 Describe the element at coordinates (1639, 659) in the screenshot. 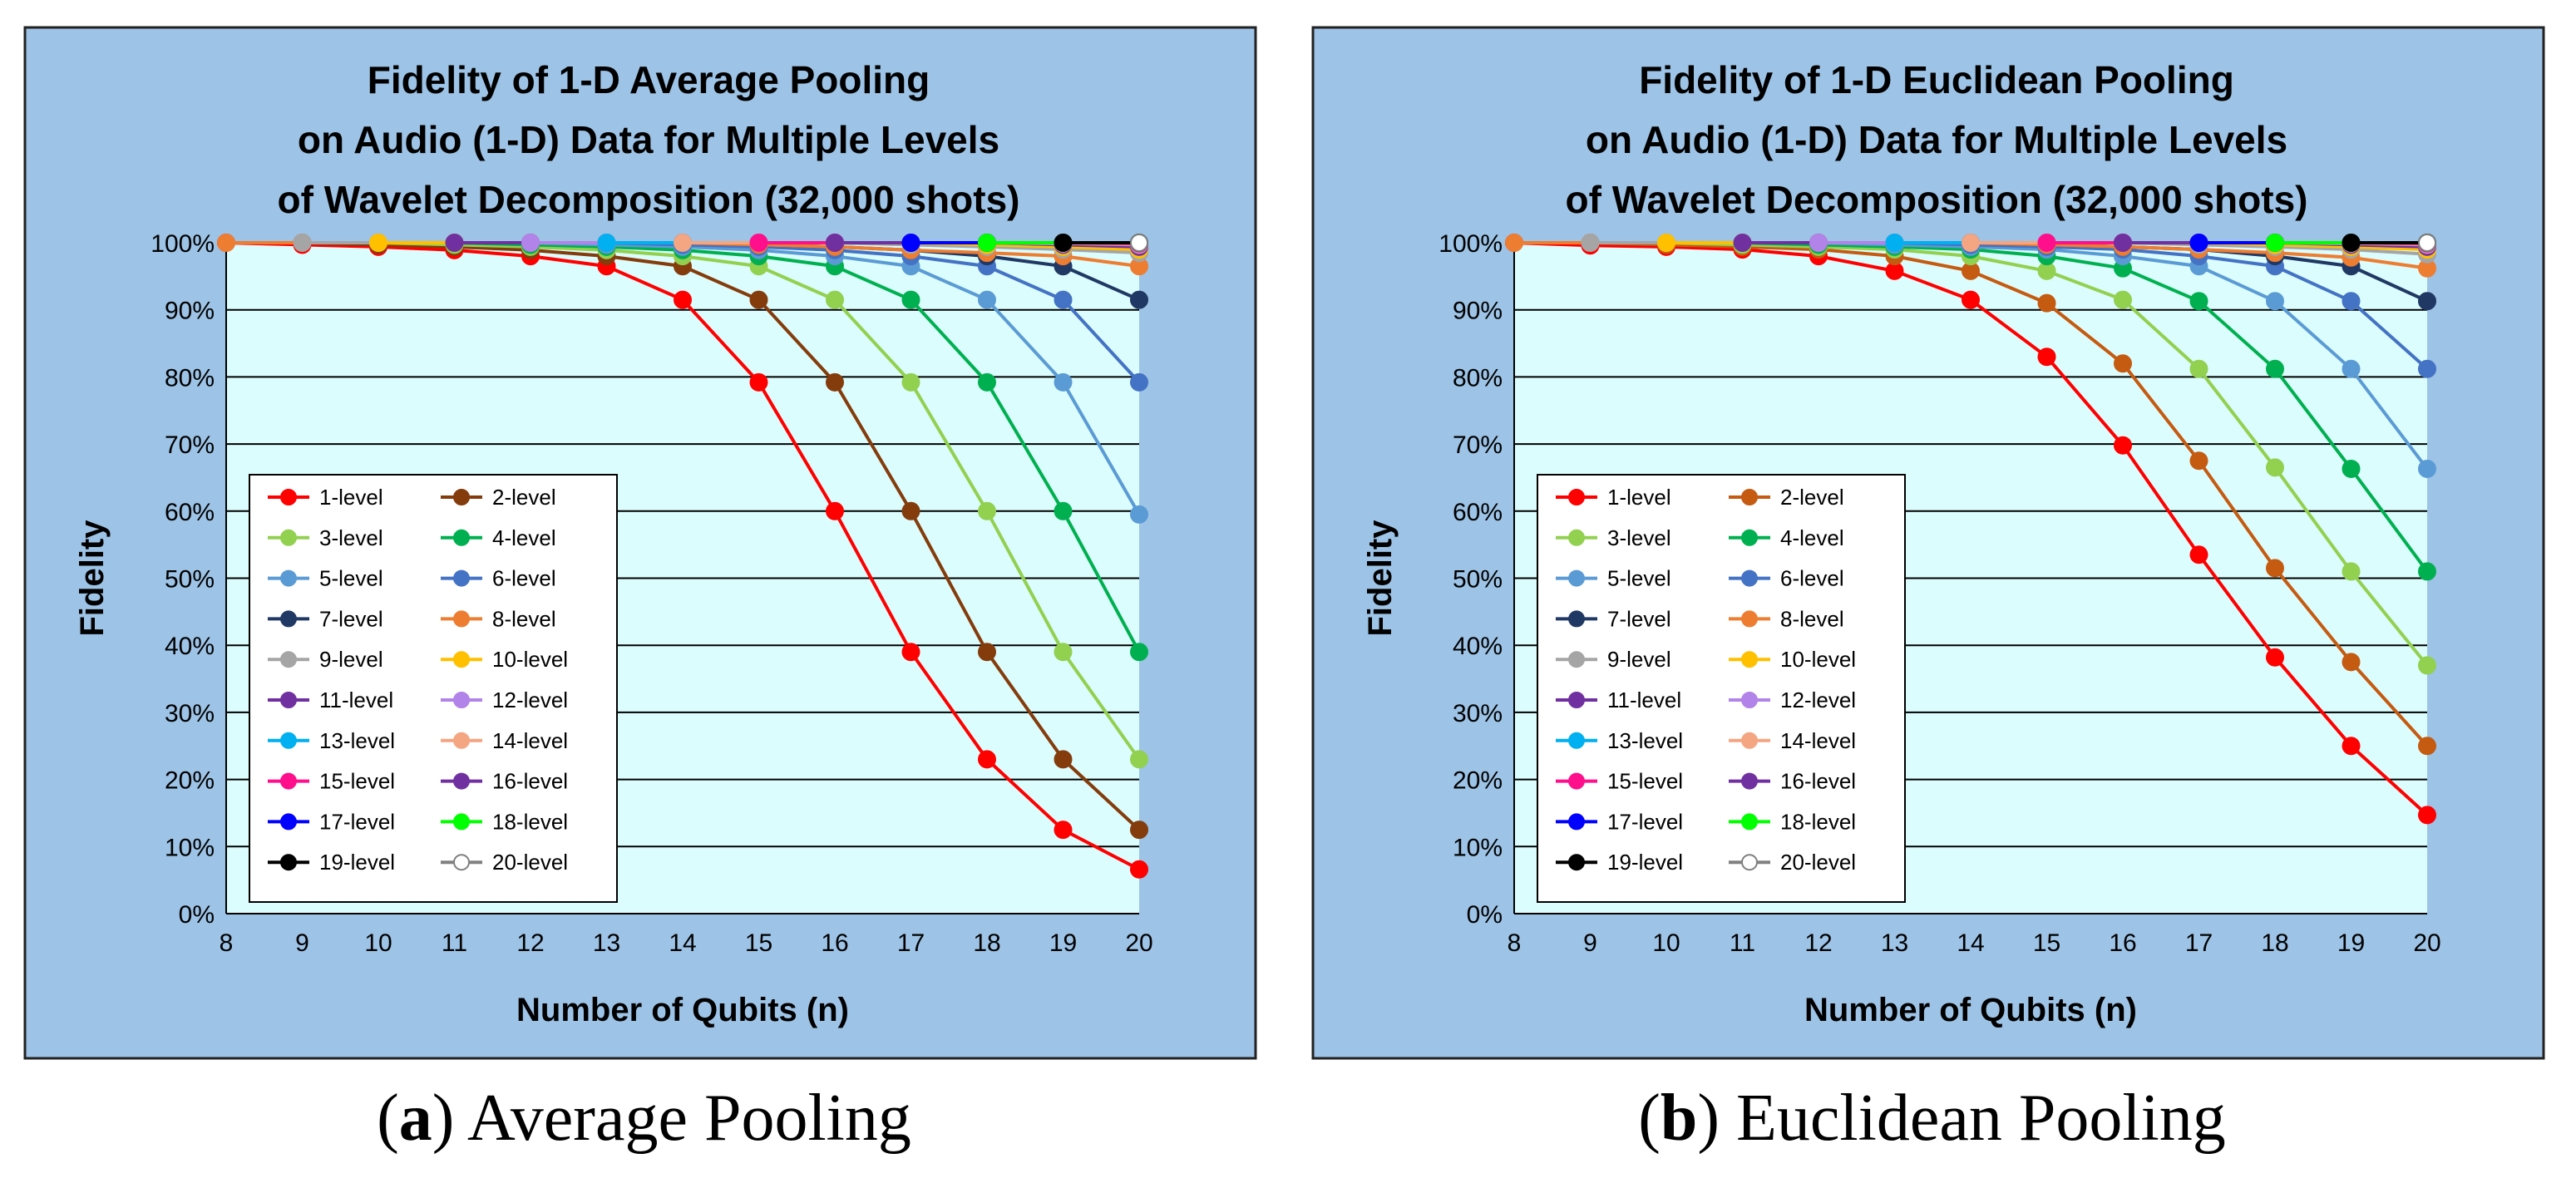

I see `legend-label: 9-level` at that location.